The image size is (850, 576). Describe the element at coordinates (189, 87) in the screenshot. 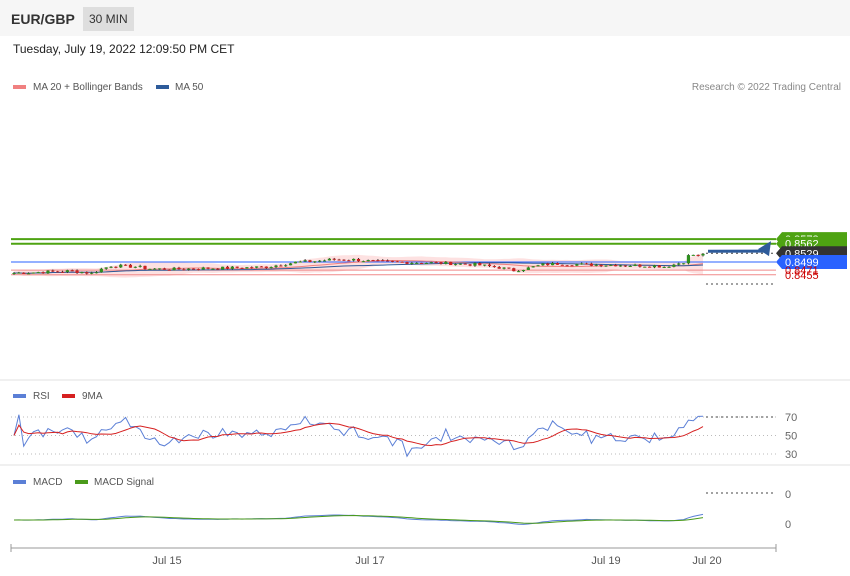

I see `legend-label: MA 50` at that location.